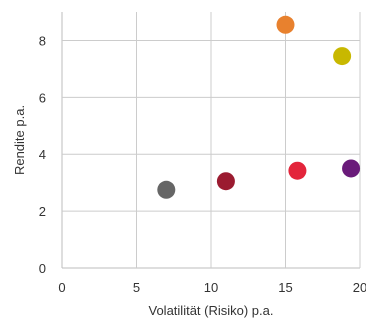  What do you see at coordinates (359, 287) in the screenshot?
I see `x-tick-label: 20` at bounding box center [359, 287].